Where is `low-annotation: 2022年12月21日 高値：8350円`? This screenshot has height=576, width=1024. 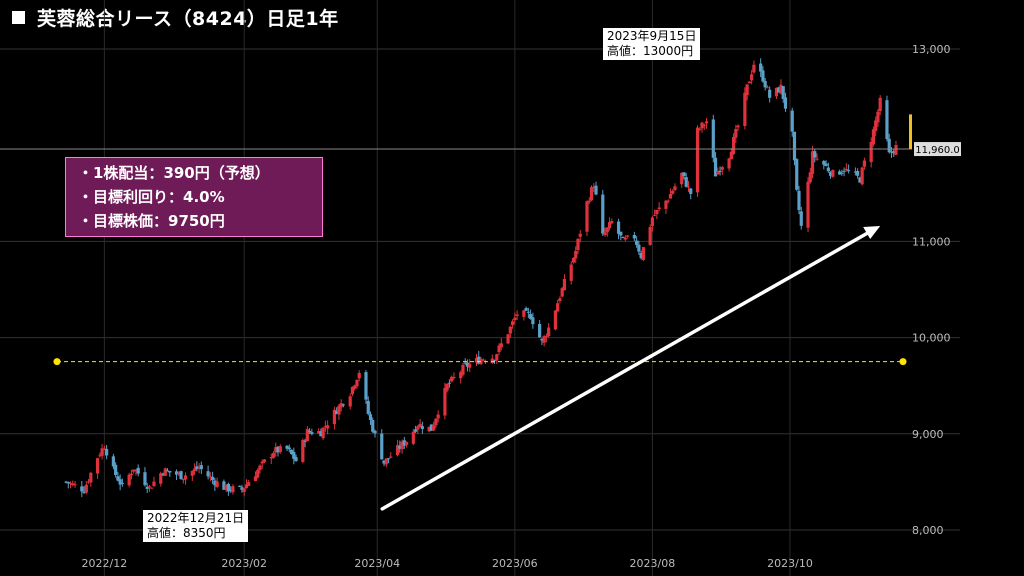
low-annotation: 2022年12月21日 高値：8350円 is located at coordinates (196, 526).